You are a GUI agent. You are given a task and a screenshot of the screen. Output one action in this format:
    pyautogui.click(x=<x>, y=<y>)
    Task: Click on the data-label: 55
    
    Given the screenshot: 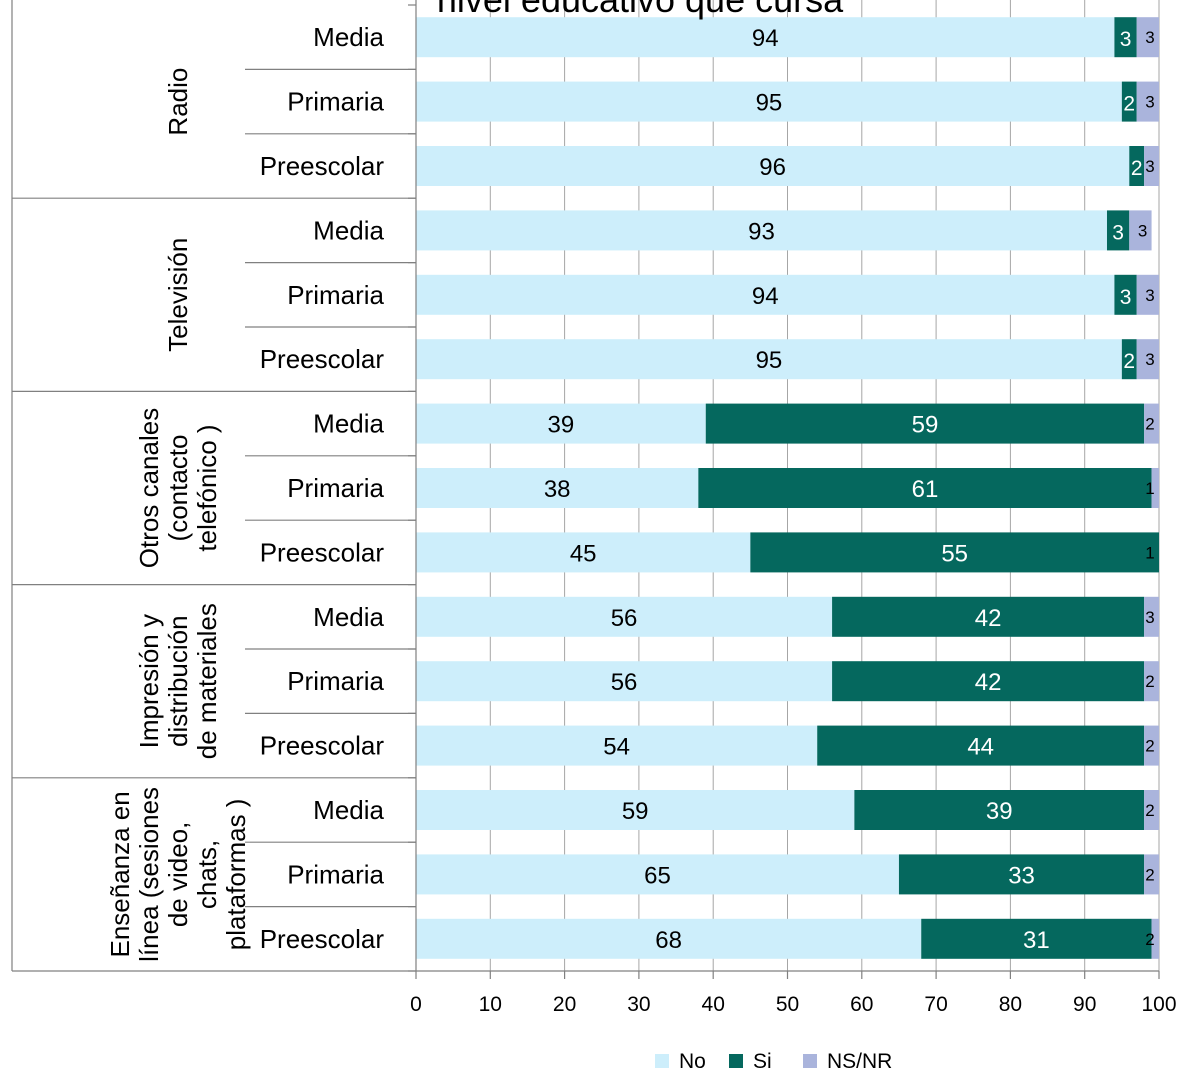 What is the action you would take?
    pyautogui.click(x=954, y=553)
    